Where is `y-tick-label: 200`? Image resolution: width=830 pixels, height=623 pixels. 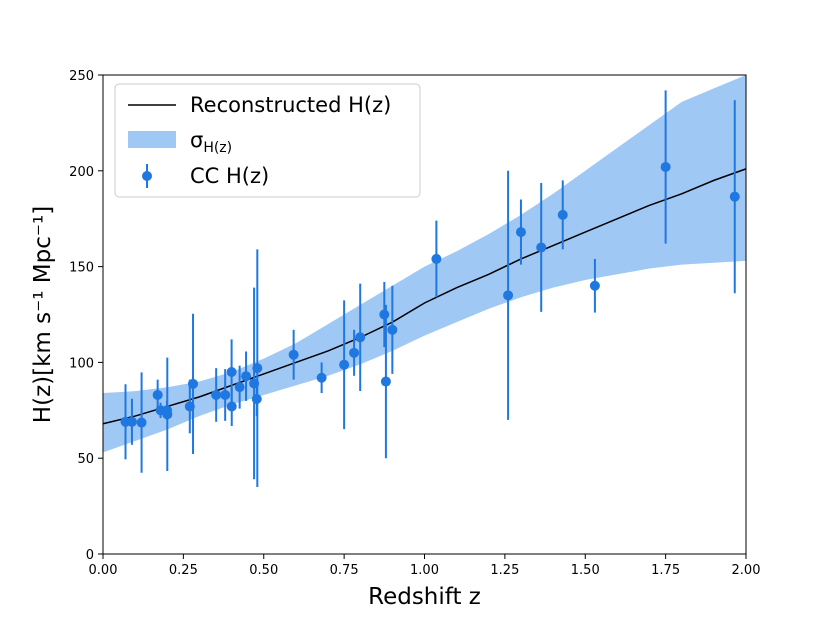
y-tick-label: 200 is located at coordinates (81, 172).